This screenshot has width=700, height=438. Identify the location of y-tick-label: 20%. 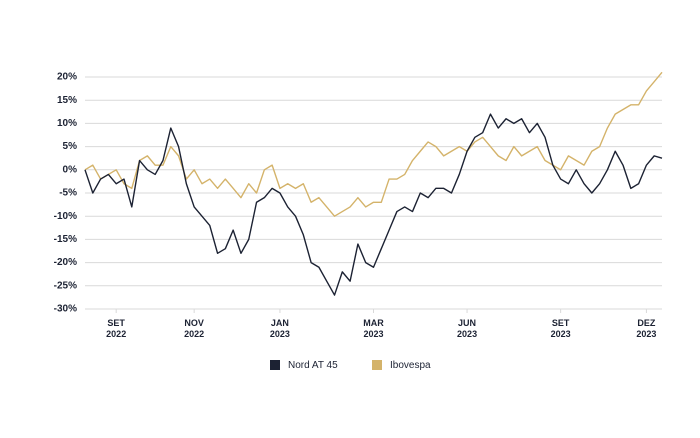
(67, 77).